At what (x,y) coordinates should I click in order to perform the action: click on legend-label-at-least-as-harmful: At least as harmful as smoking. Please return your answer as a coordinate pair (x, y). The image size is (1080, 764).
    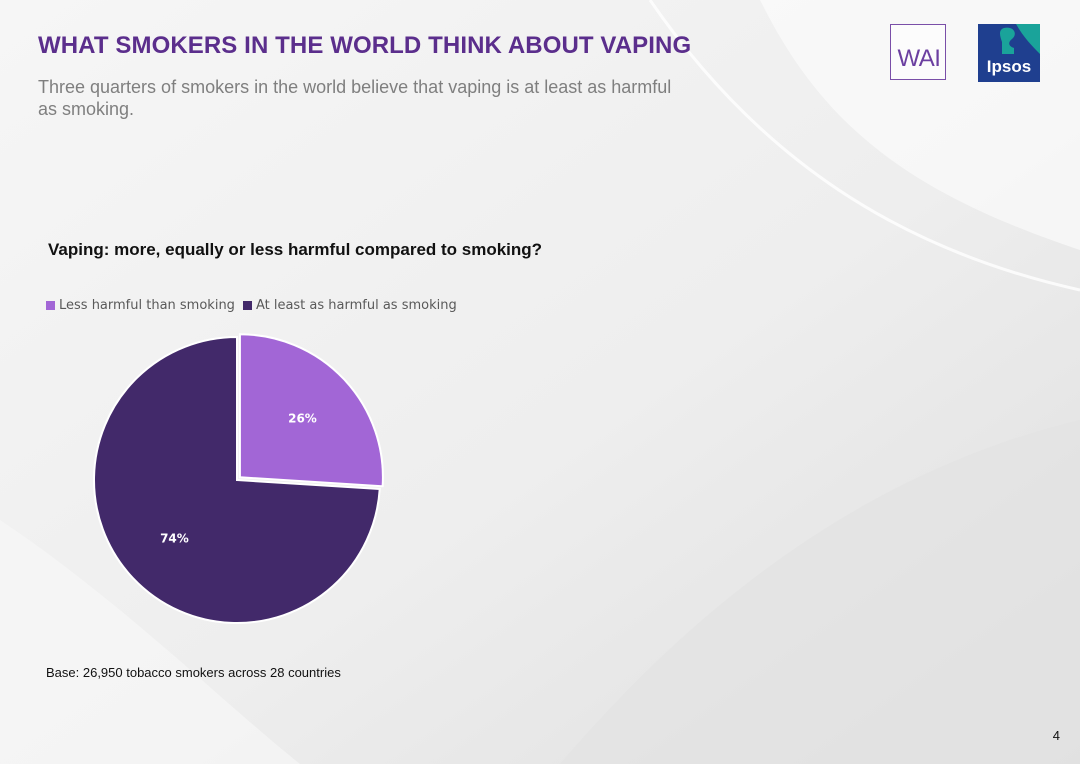
    Looking at the image, I should click on (356, 305).